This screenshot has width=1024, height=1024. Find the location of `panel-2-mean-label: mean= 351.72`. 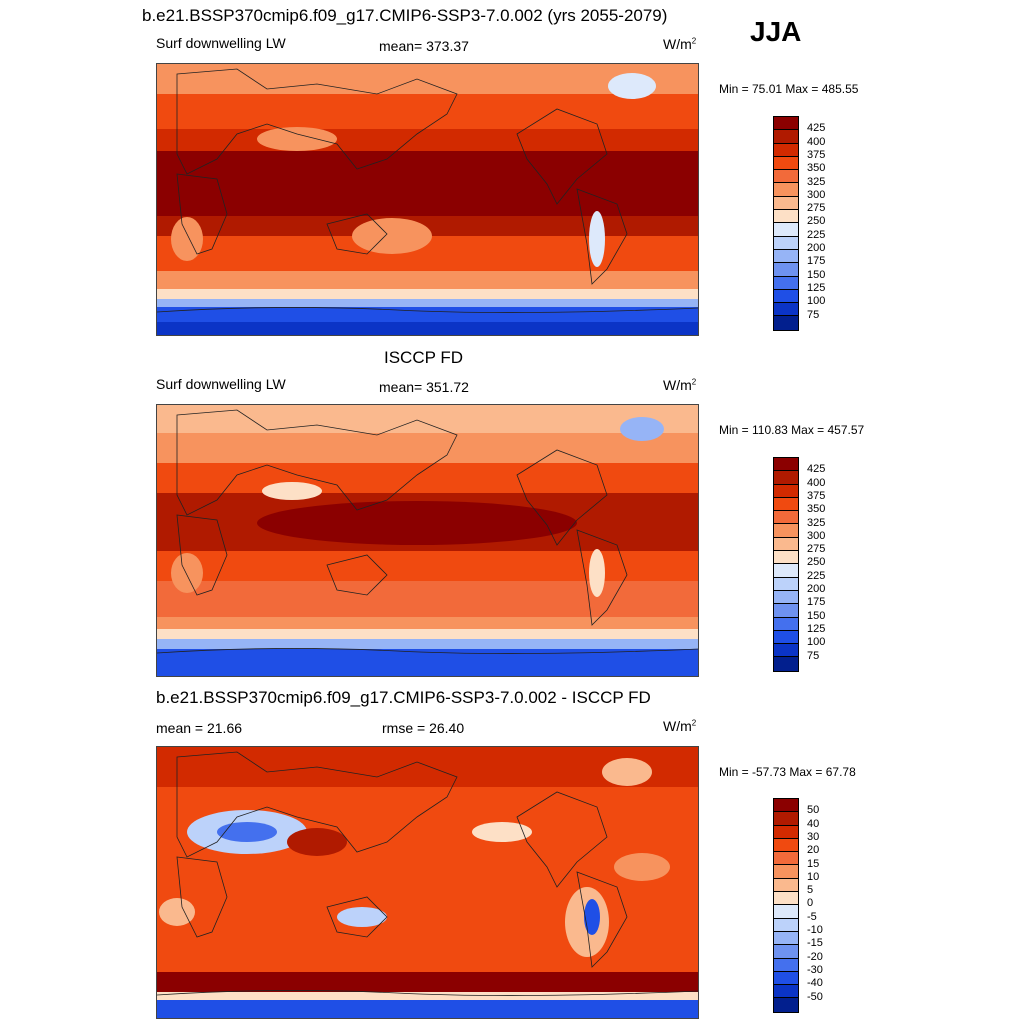

panel-2-mean-label: mean= 351.72 is located at coordinates (424, 387).